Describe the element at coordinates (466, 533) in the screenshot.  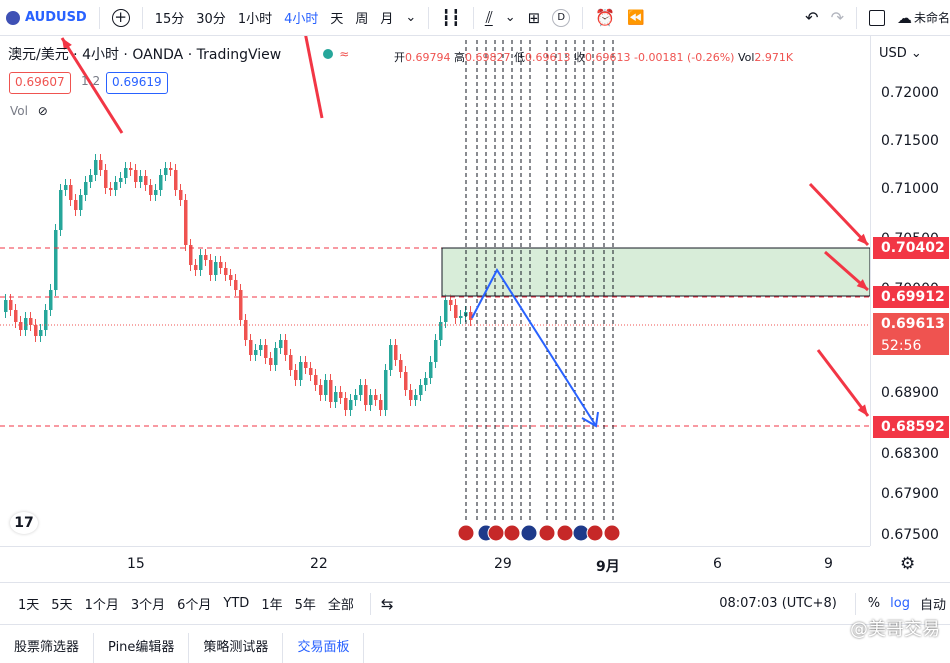
I see `event-flag-icon` at that location.